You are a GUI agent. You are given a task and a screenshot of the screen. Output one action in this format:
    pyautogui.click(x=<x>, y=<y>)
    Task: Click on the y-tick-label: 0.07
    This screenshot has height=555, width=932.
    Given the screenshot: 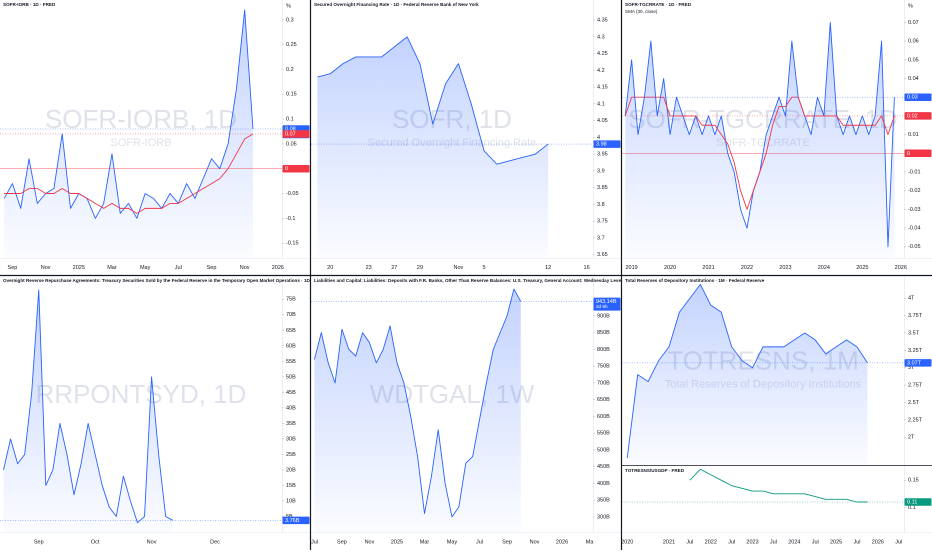 What is the action you would take?
    pyautogui.click(x=913, y=23)
    